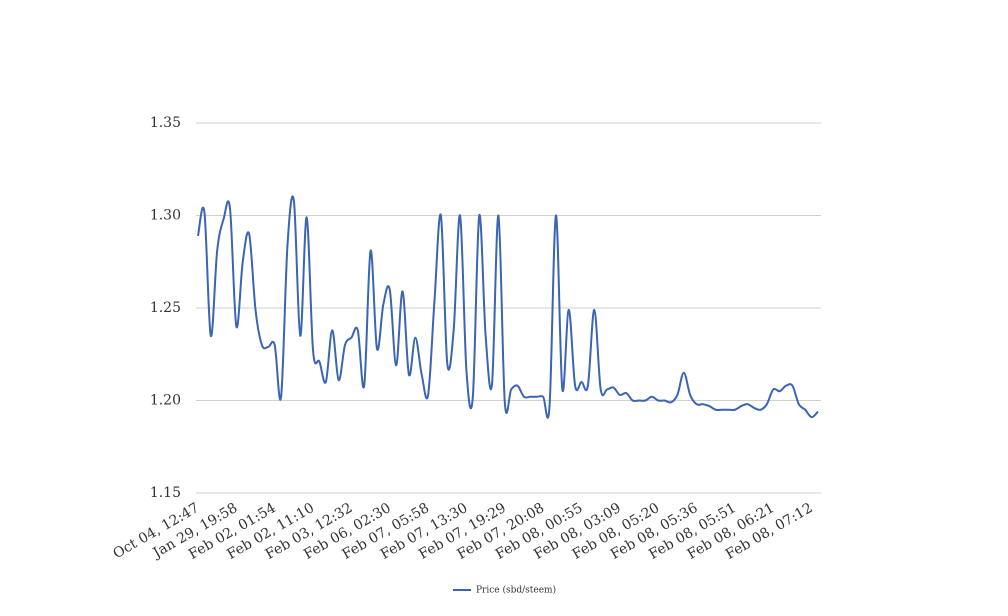 This screenshot has height=616, width=1008. I want to click on y-tick-label: 1.35, so click(165, 123).